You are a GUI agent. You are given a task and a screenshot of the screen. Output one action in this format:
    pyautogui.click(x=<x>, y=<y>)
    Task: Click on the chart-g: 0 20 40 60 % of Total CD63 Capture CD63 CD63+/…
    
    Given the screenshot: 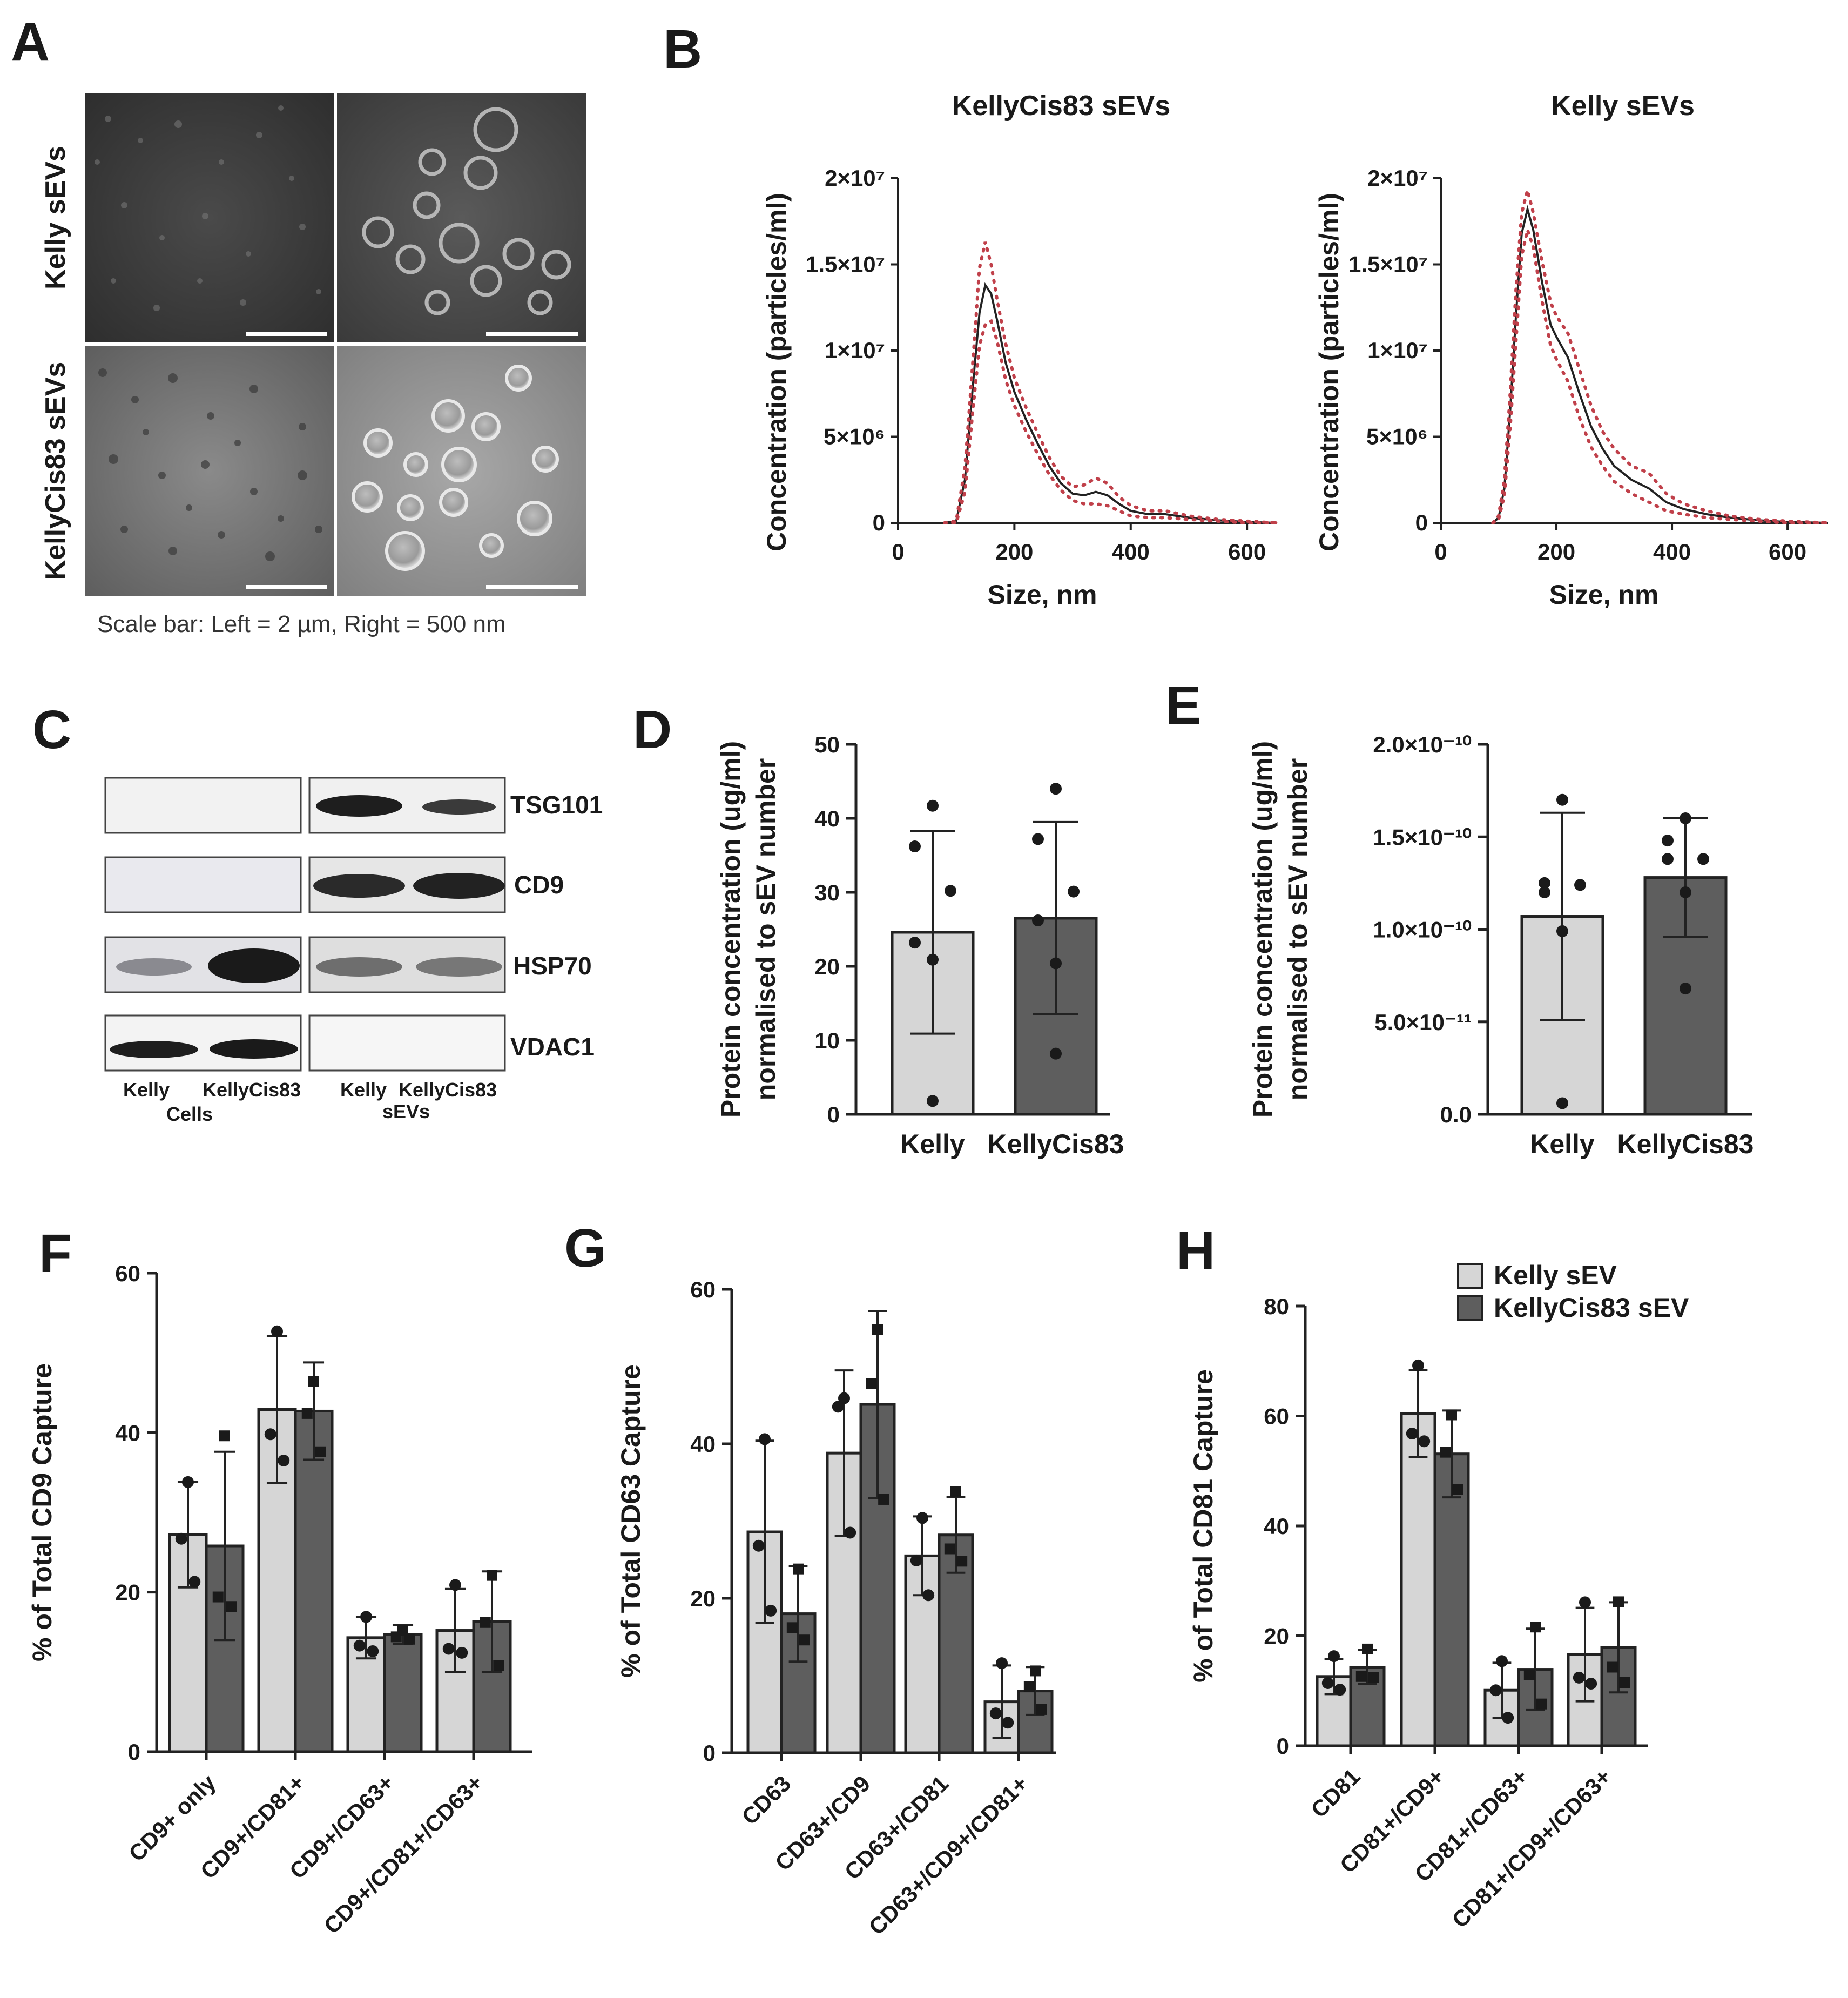 What is the action you would take?
    pyautogui.click(x=836, y=1608)
    